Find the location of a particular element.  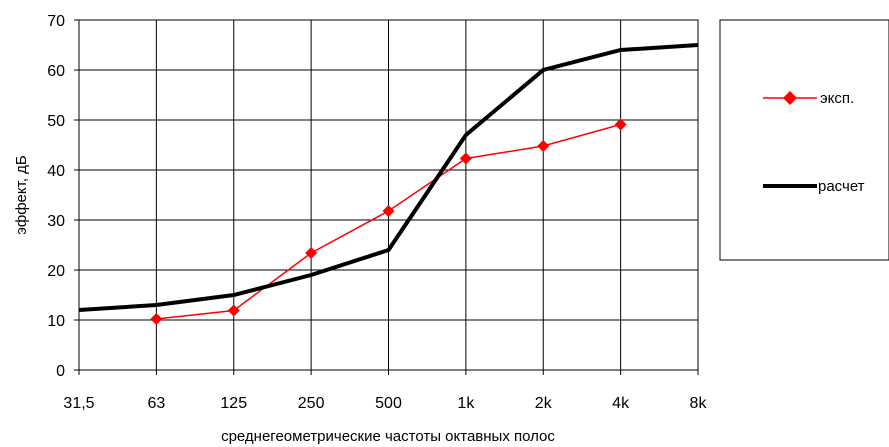

x-axis-ticks: 31,5 63 125 250 500 1k 2k 4k 8k is located at coordinates (385, 391).